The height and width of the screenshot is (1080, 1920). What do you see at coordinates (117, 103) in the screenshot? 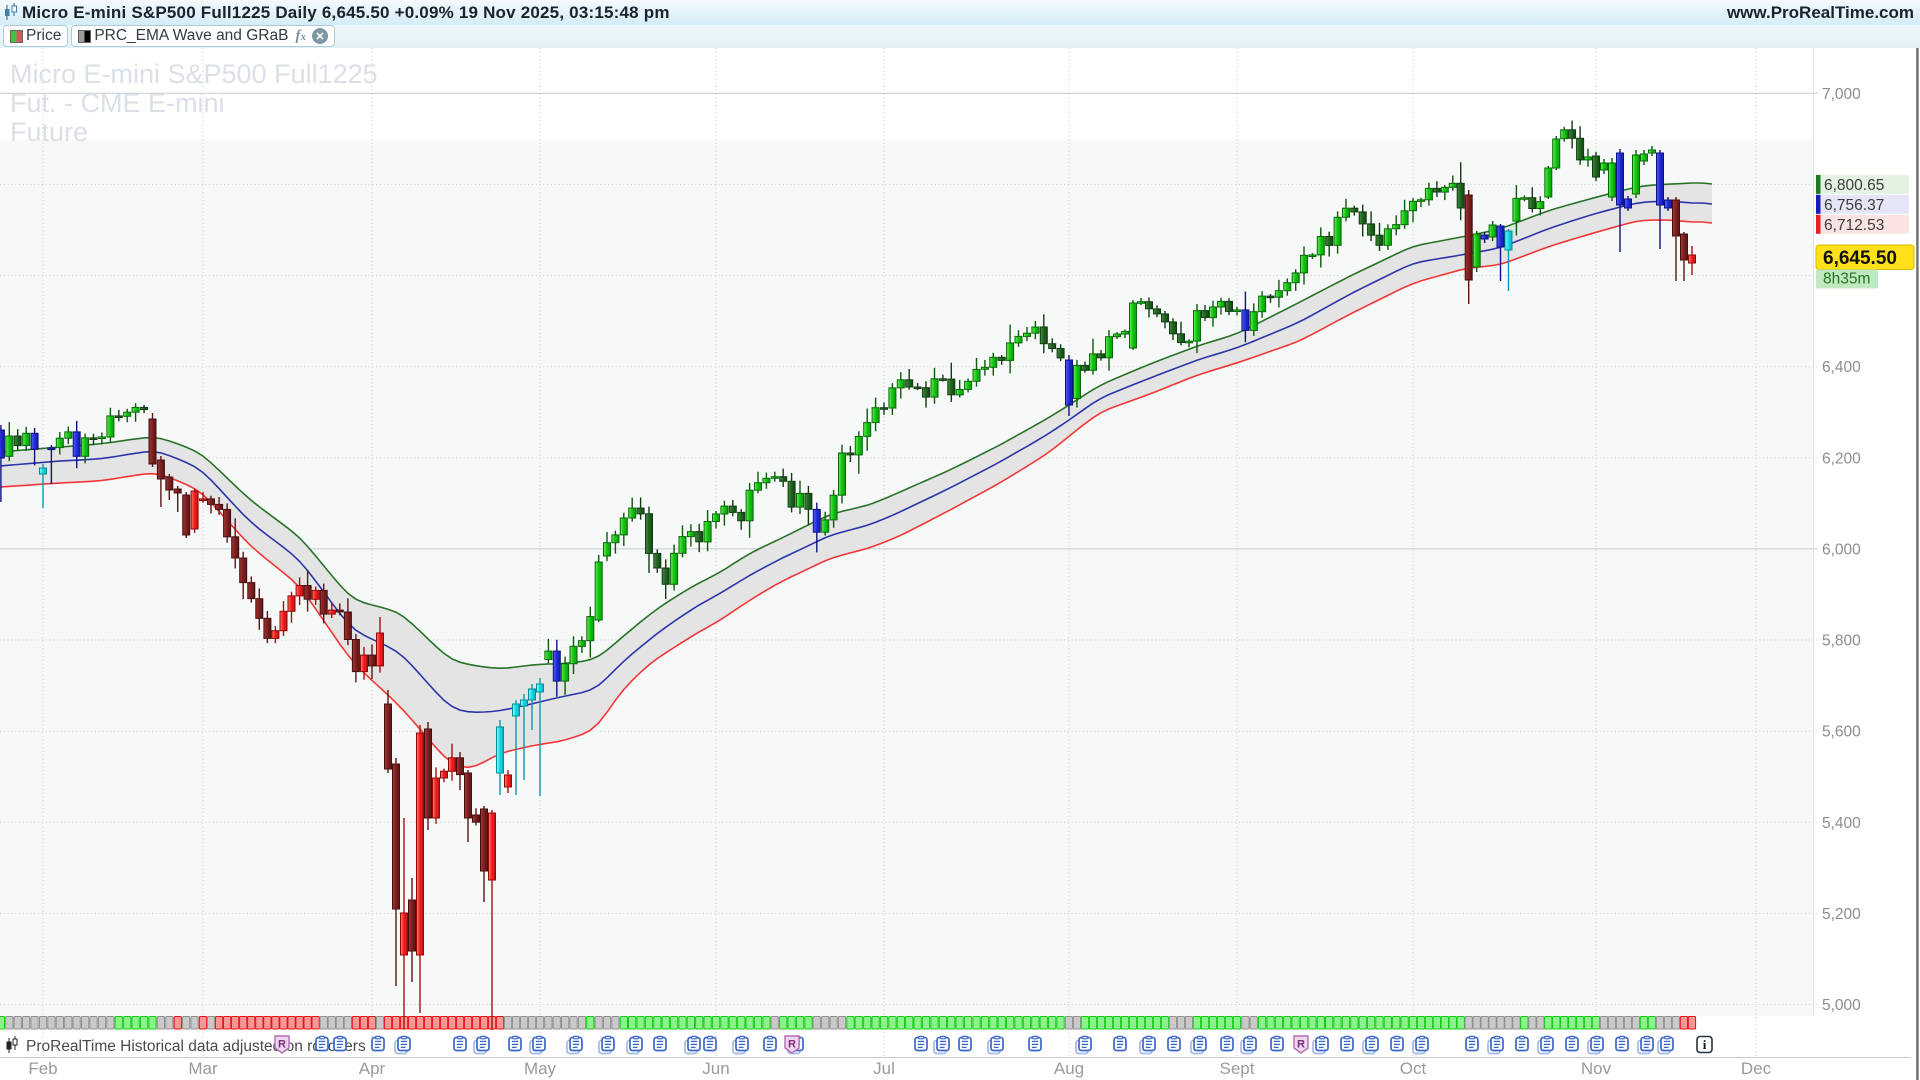
I see `svg-text: Fut. - CME E-mini` at bounding box center [117, 103].